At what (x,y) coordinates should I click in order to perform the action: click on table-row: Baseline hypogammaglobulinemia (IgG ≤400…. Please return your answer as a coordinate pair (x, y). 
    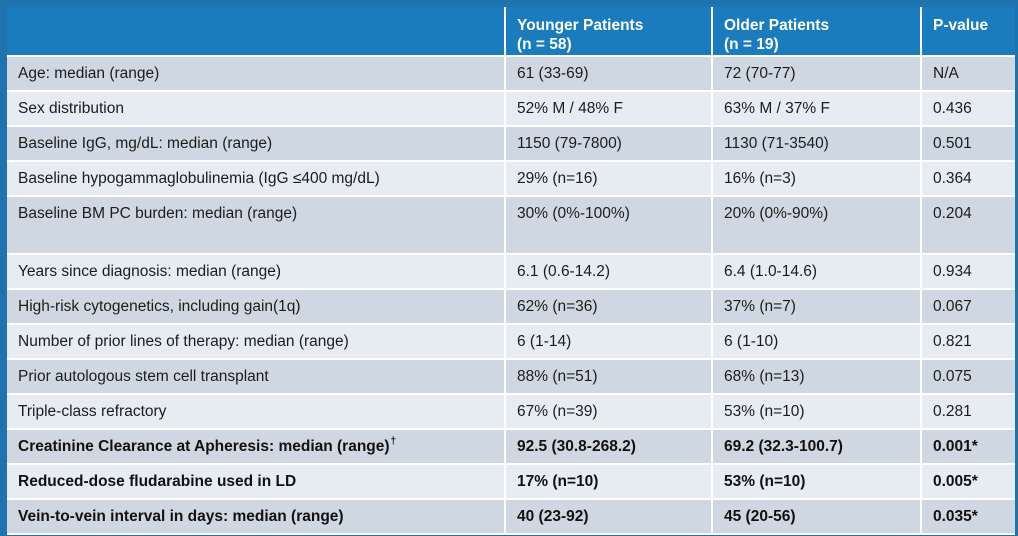
    Looking at the image, I should click on (511, 179).